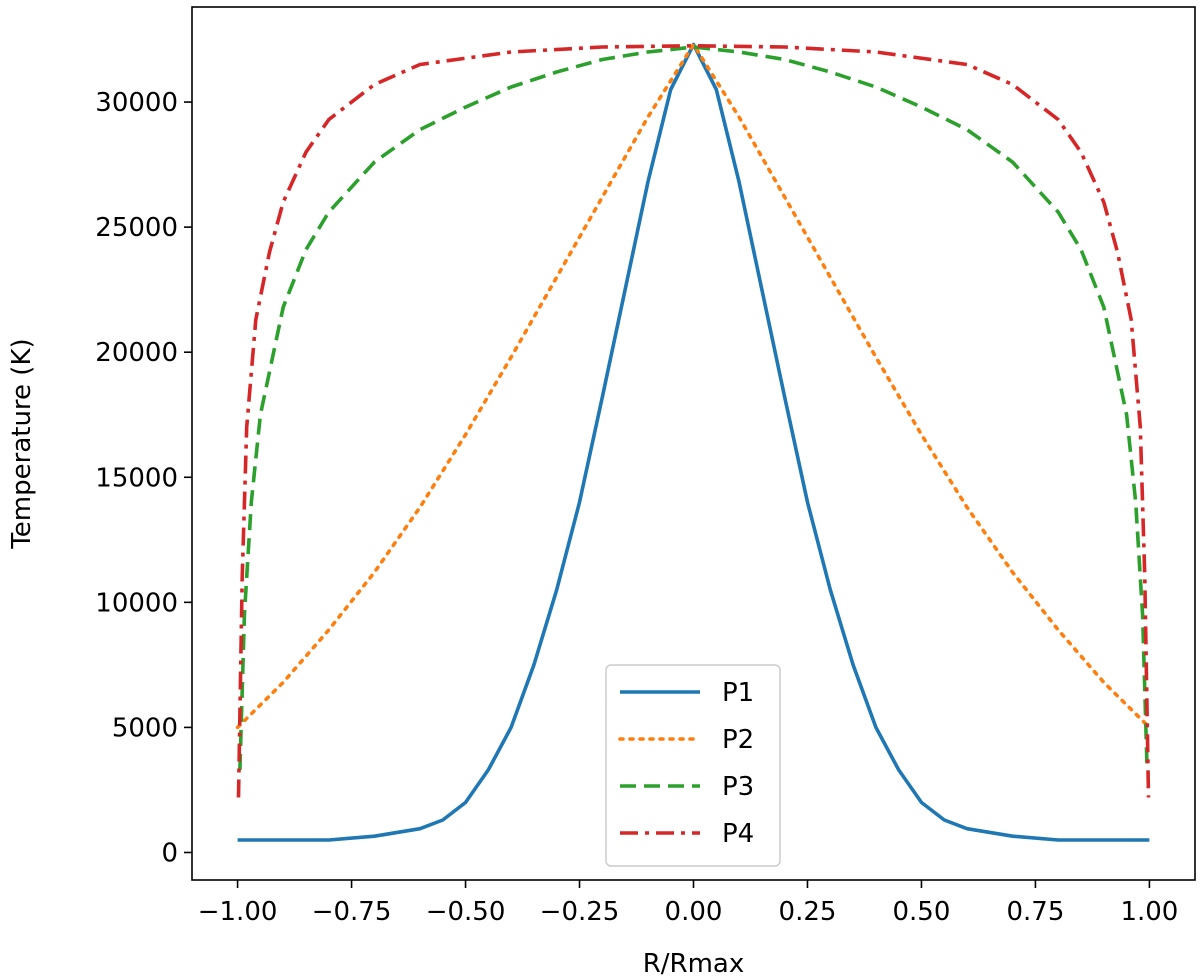 This screenshot has width=1200, height=979. What do you see at coordinates (738, 787) in the screenshot?
I see `legend-label-p3: P3` at bounding box center [738, 787].